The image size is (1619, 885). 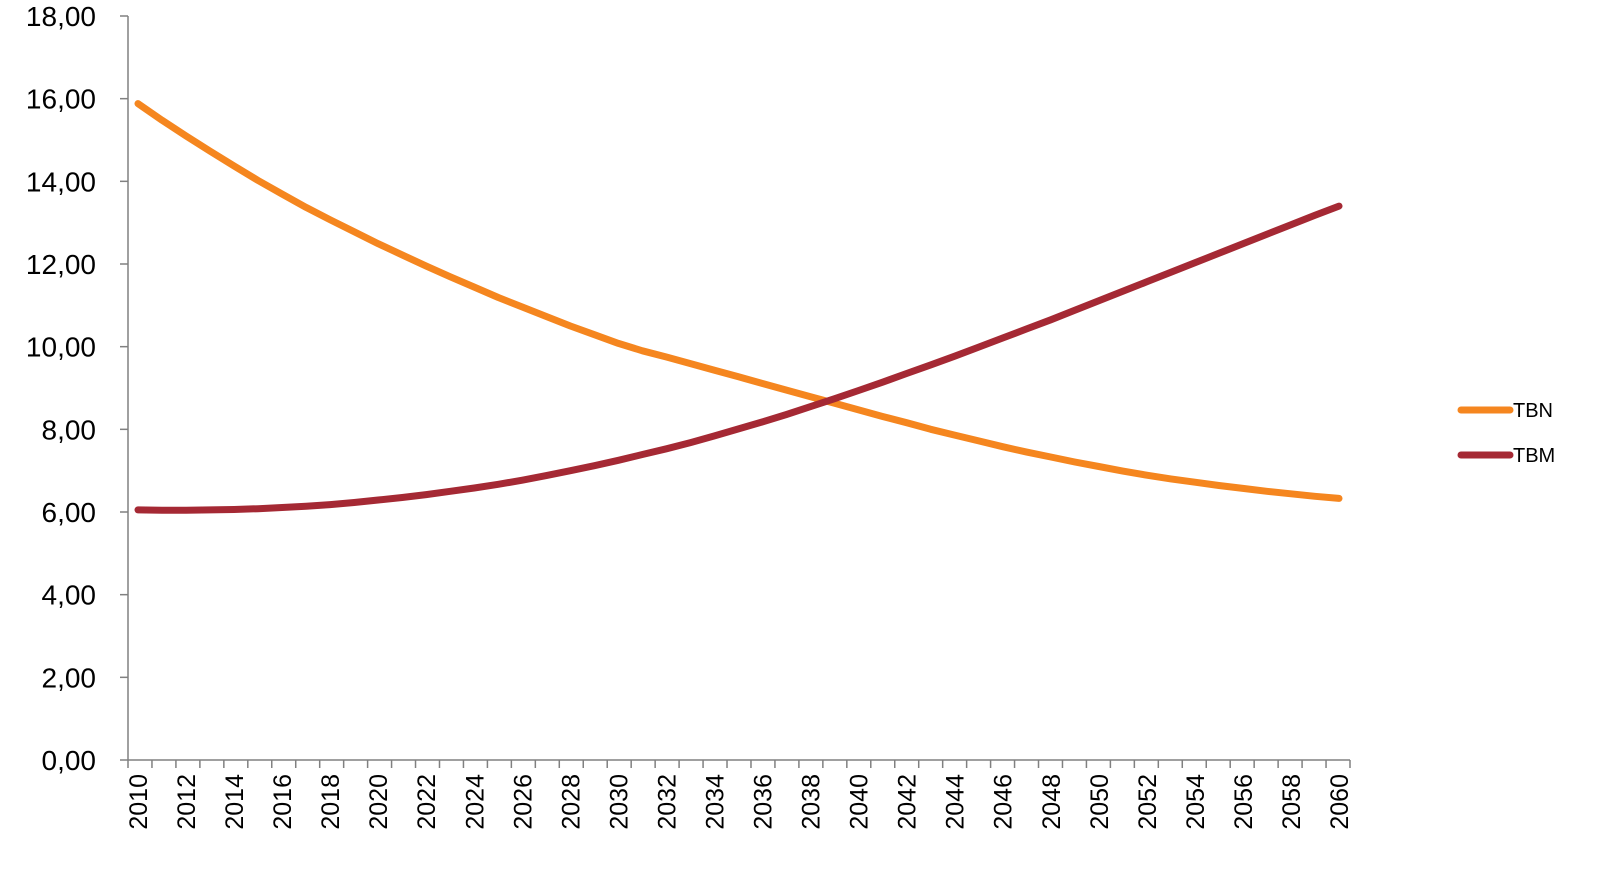 What do you see at coordinates (1340, 802) in the screenshot?
I see `x-tick-label: 2060` at bounding box center [1340, 802].